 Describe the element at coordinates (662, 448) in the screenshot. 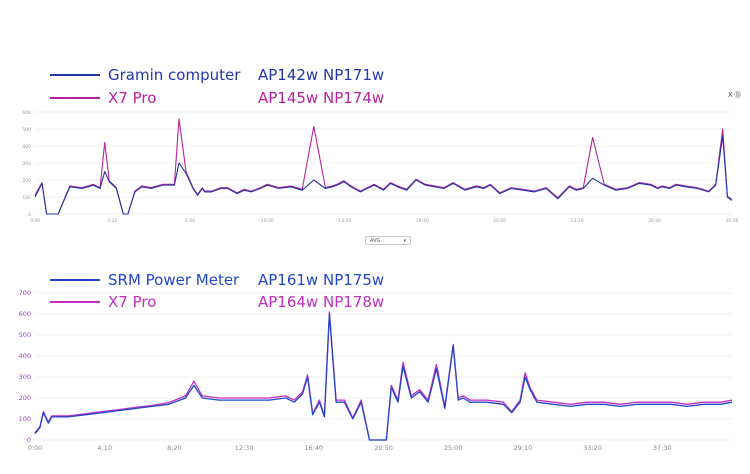

I see `chart2-x-tick-label: 37:30` at that location.